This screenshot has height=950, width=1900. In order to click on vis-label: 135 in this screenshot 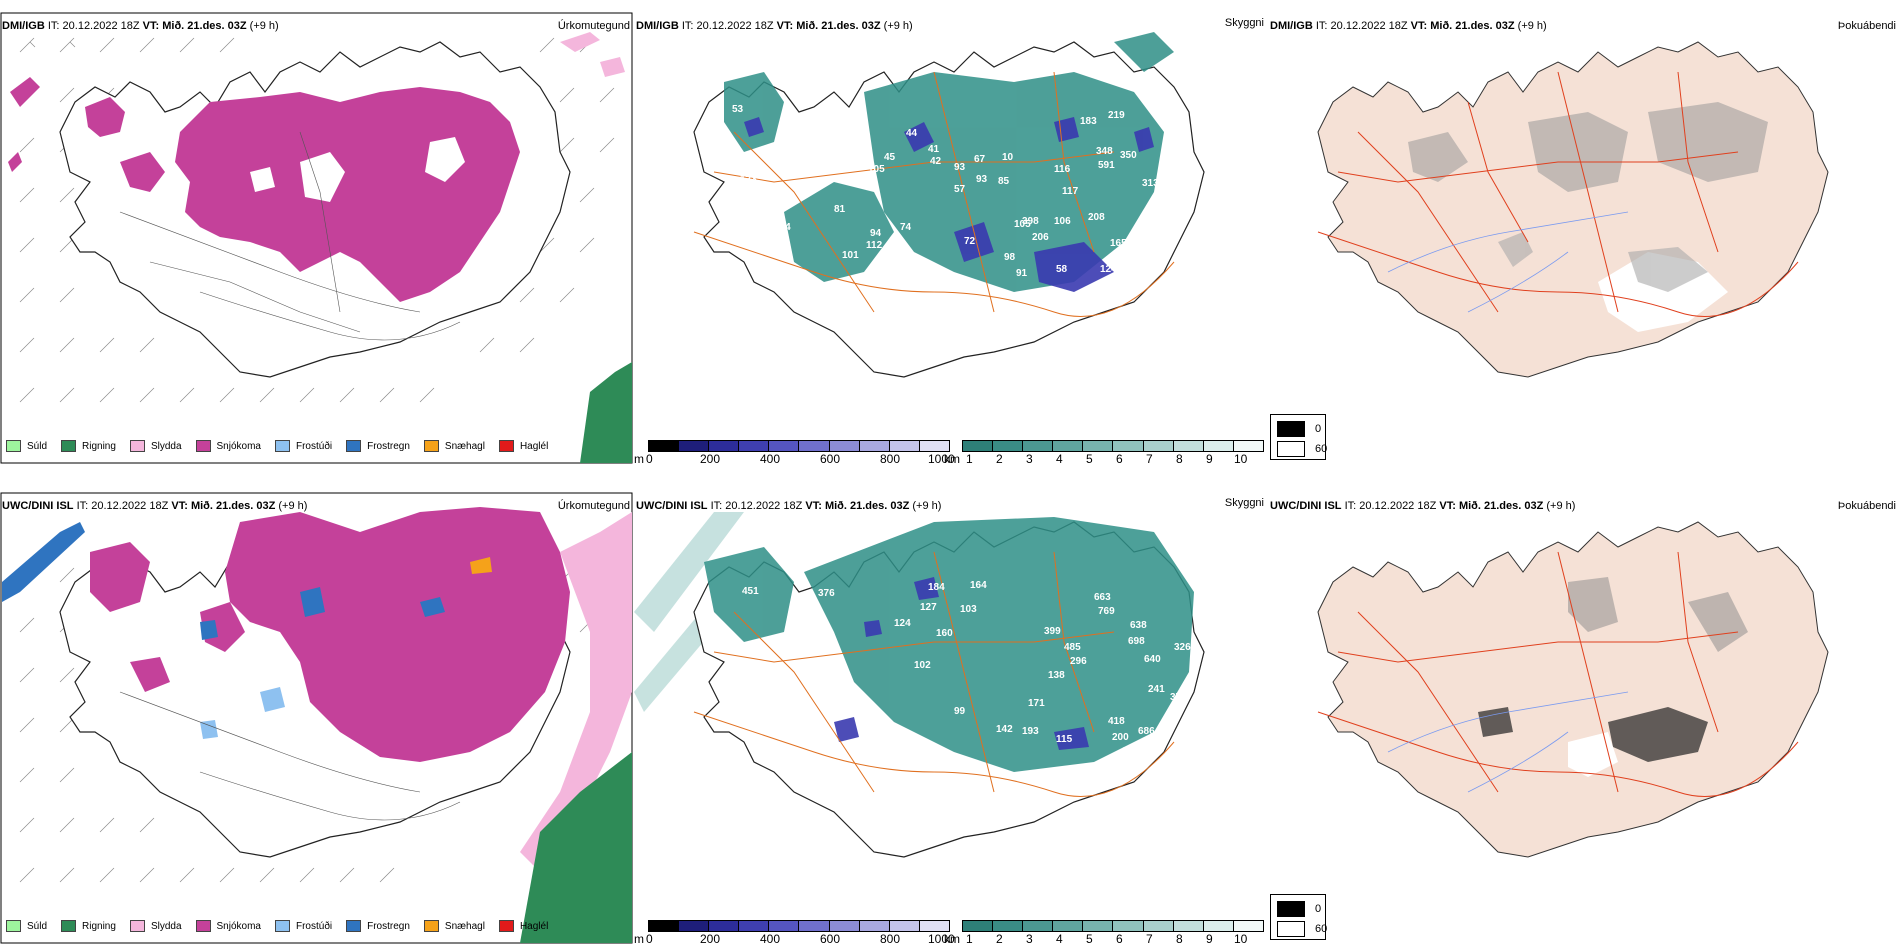, I will do `click(928, 871)`.